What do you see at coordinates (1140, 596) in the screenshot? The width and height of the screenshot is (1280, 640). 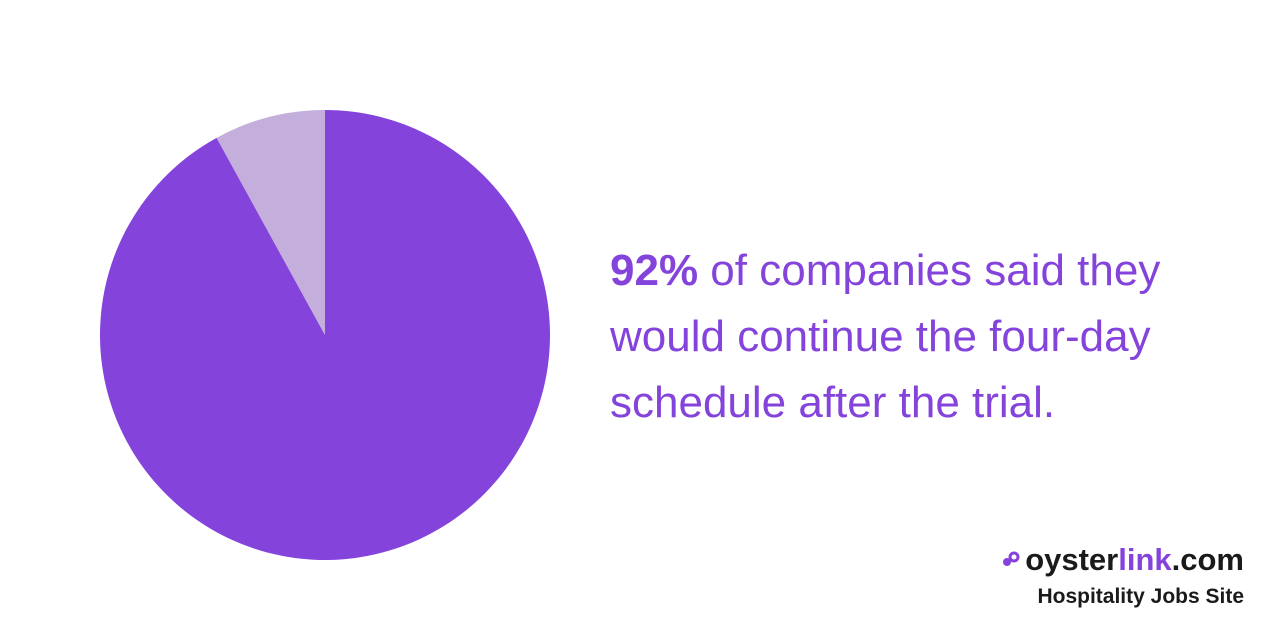 I see `brand-tagline: Hospitality Jobs Site` at bounding box center [1140, 596].